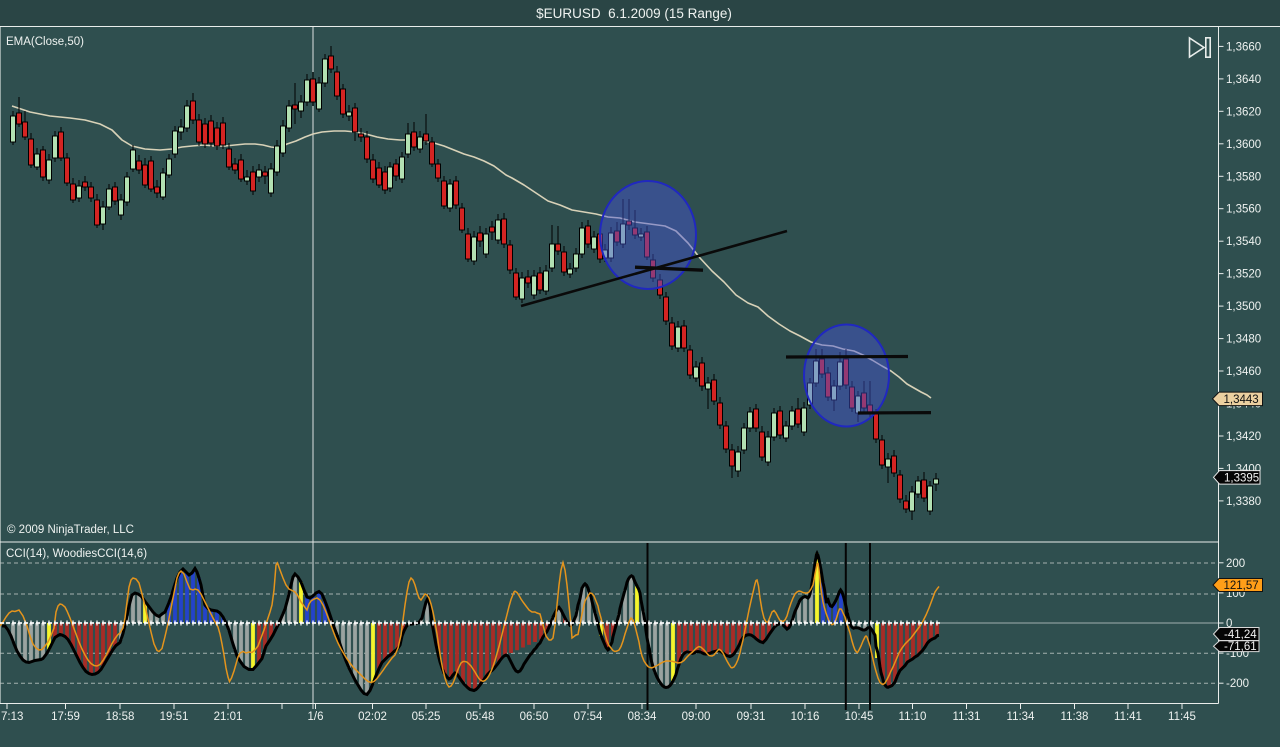 This screenshot has height=747, width=1280. What do you see at coordinates (913, 717) in the screenshot?
I see `svg-text: 11:10` at bounding box center [913, 717].